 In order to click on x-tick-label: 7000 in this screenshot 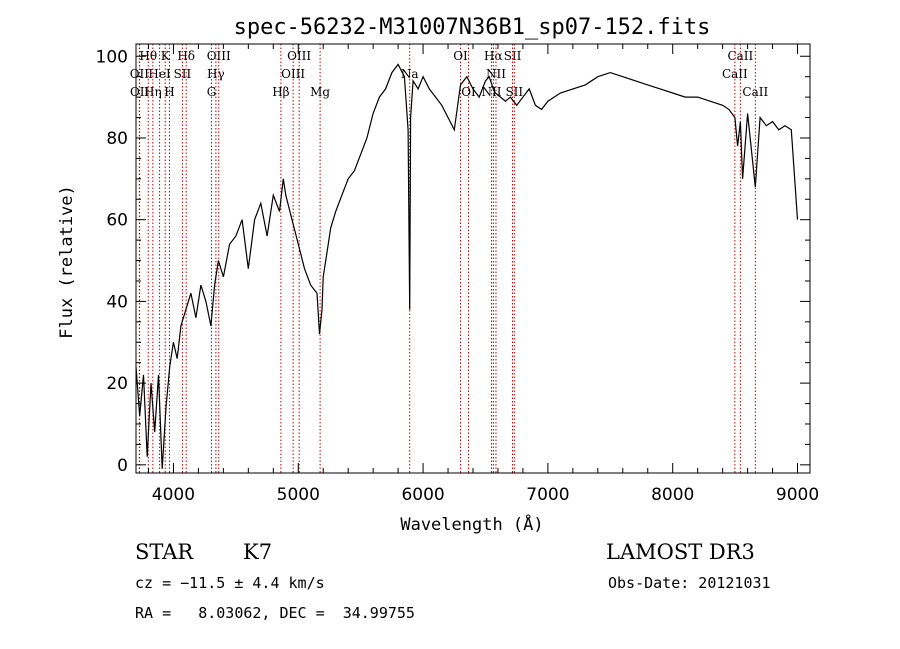, I will do `click(547, 495)`.